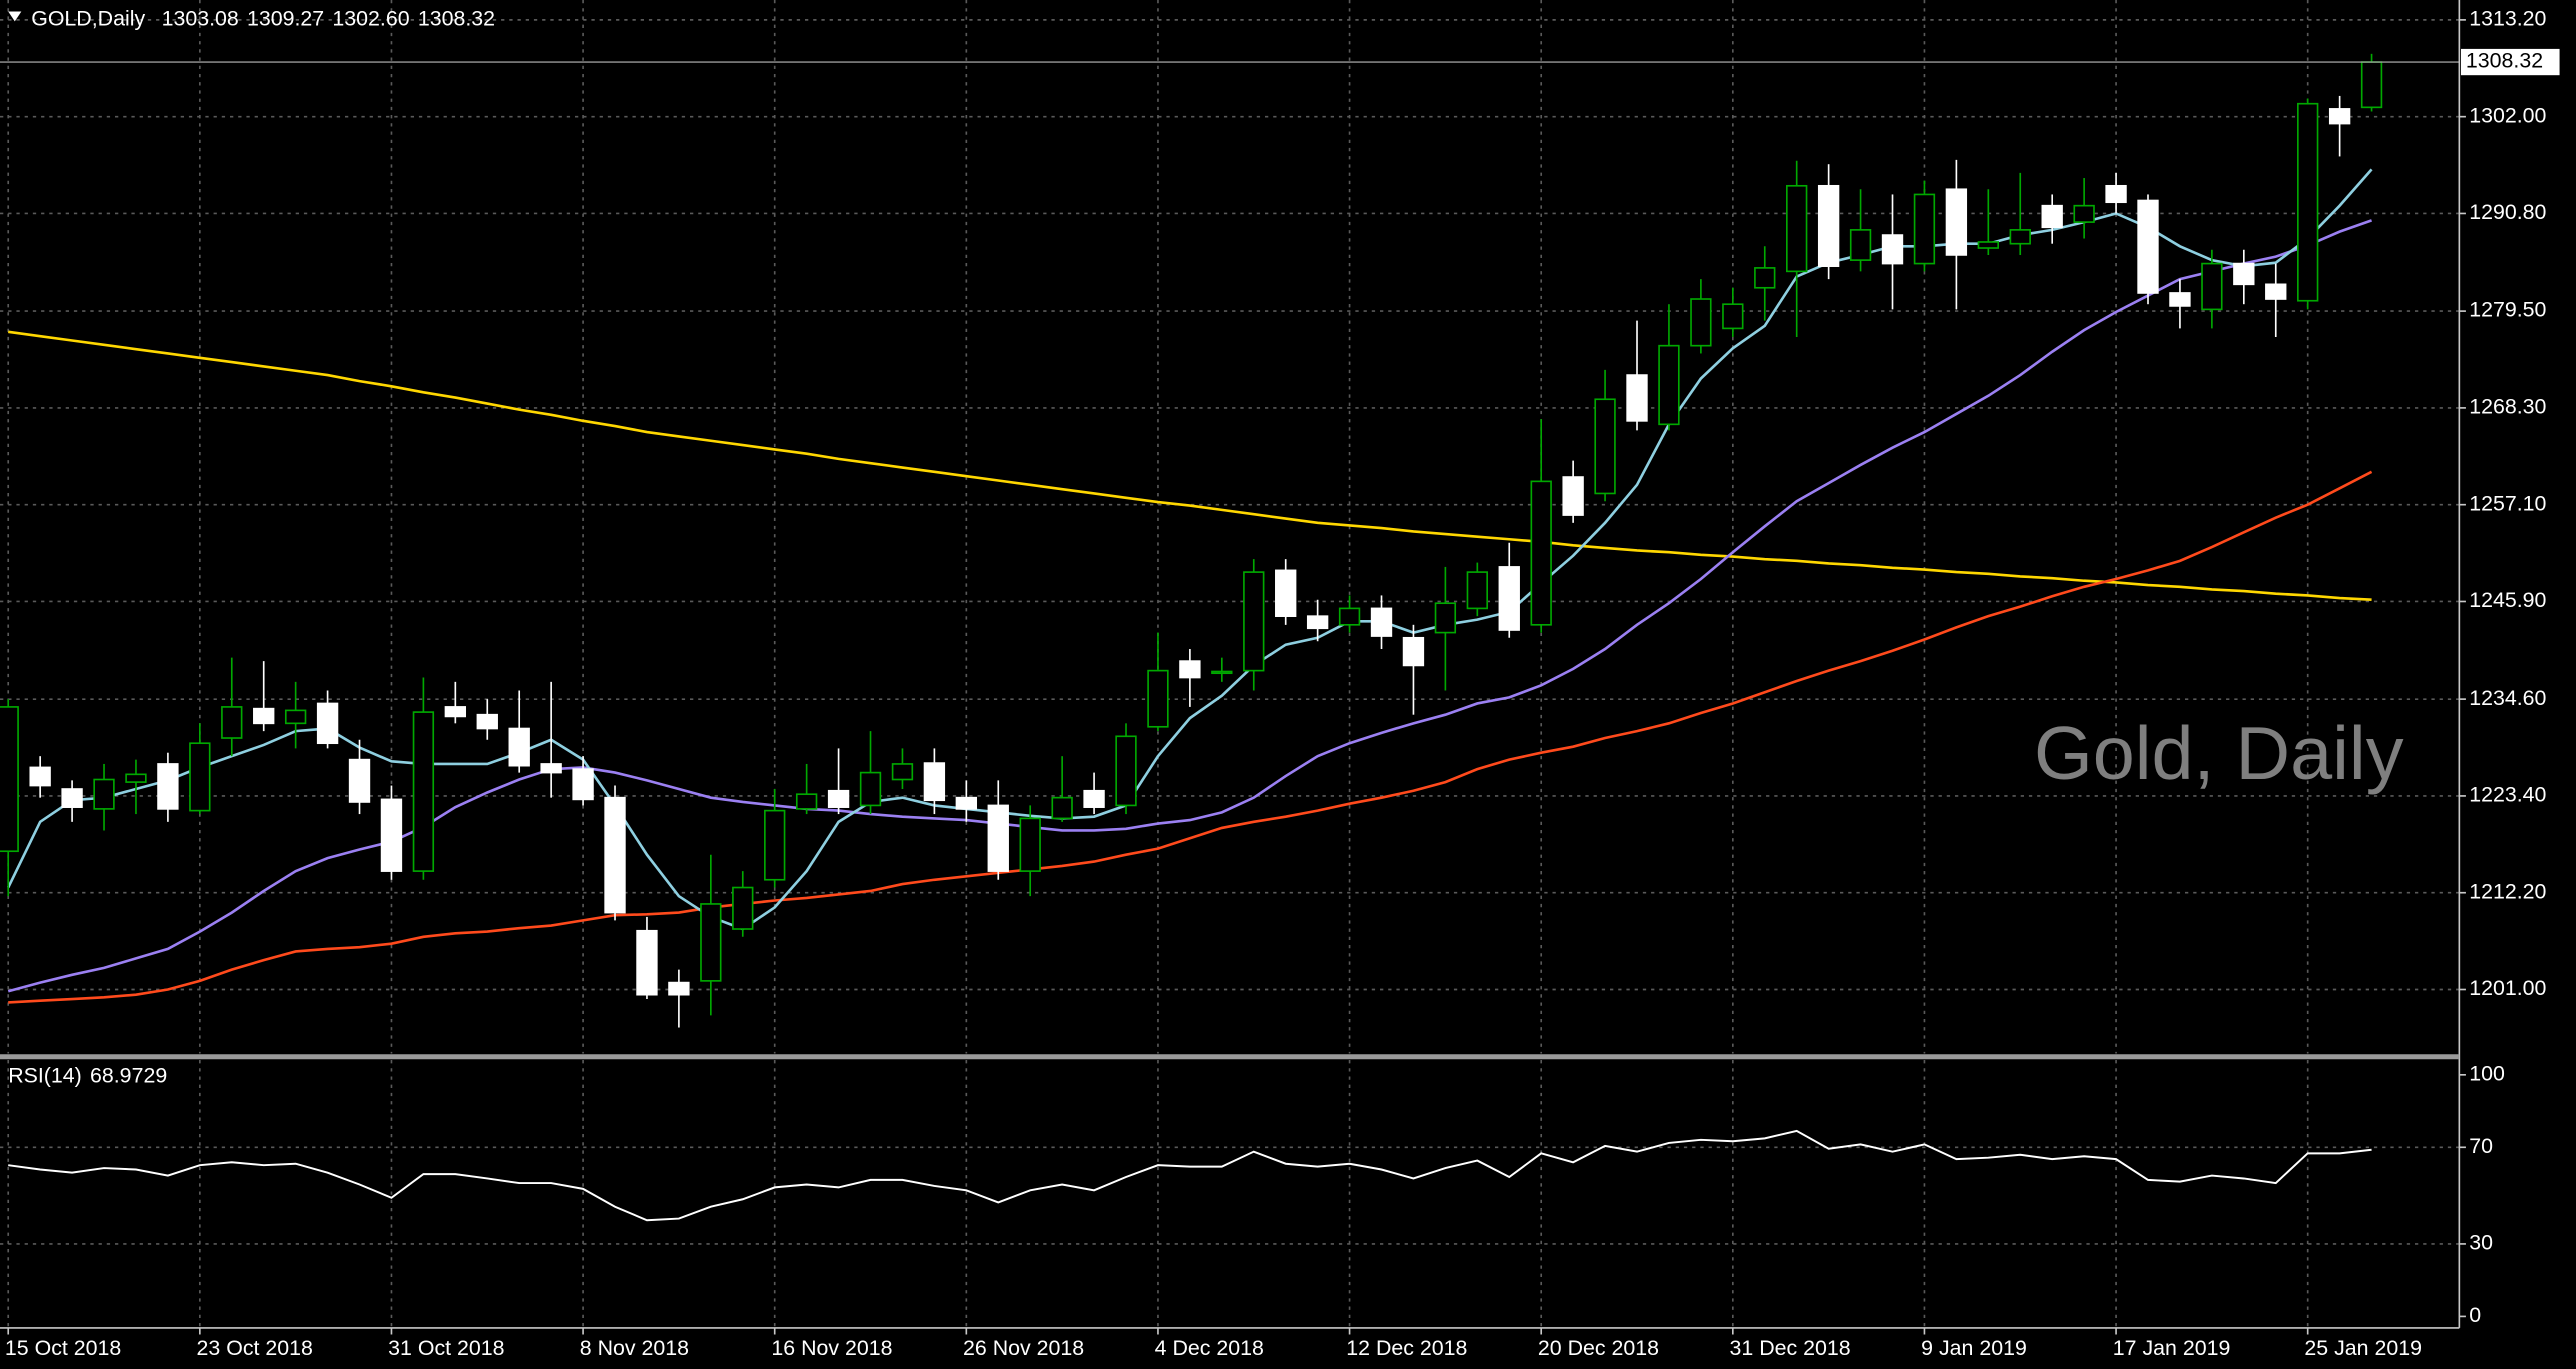 The width and height of the screenshot is (2576, 1369). I want to click on x-tick-label: 8 Nov 2018, so click(634, 1348).